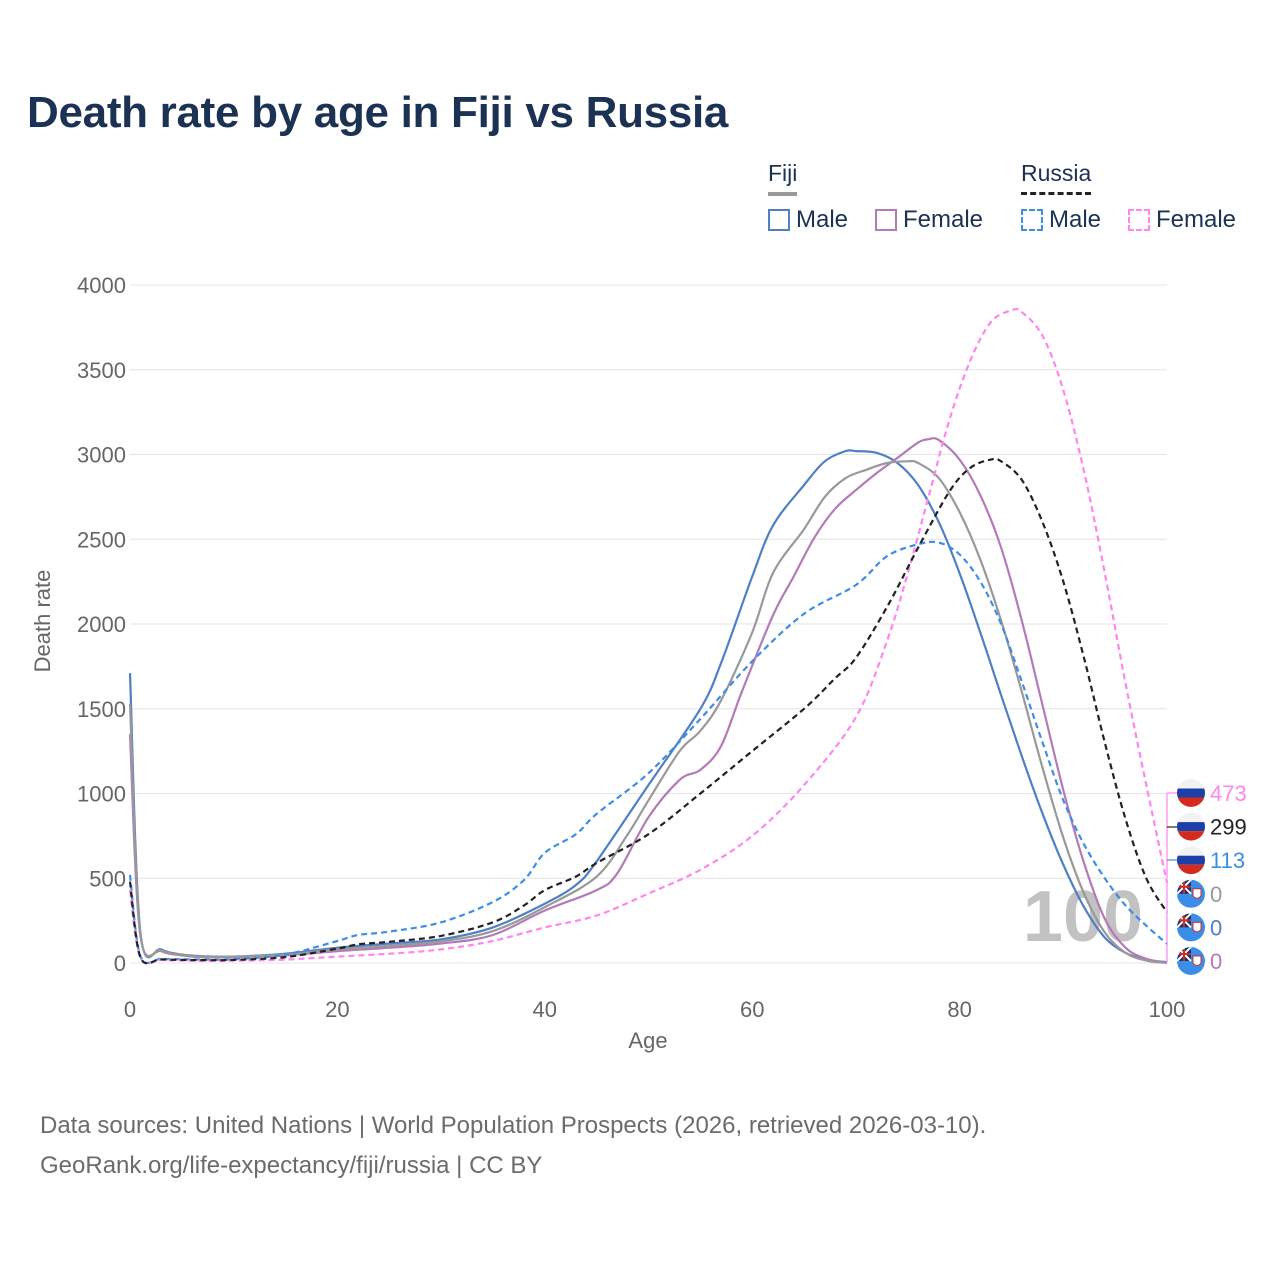  I want to click on fiji-male-swatch, so click(779, 220).